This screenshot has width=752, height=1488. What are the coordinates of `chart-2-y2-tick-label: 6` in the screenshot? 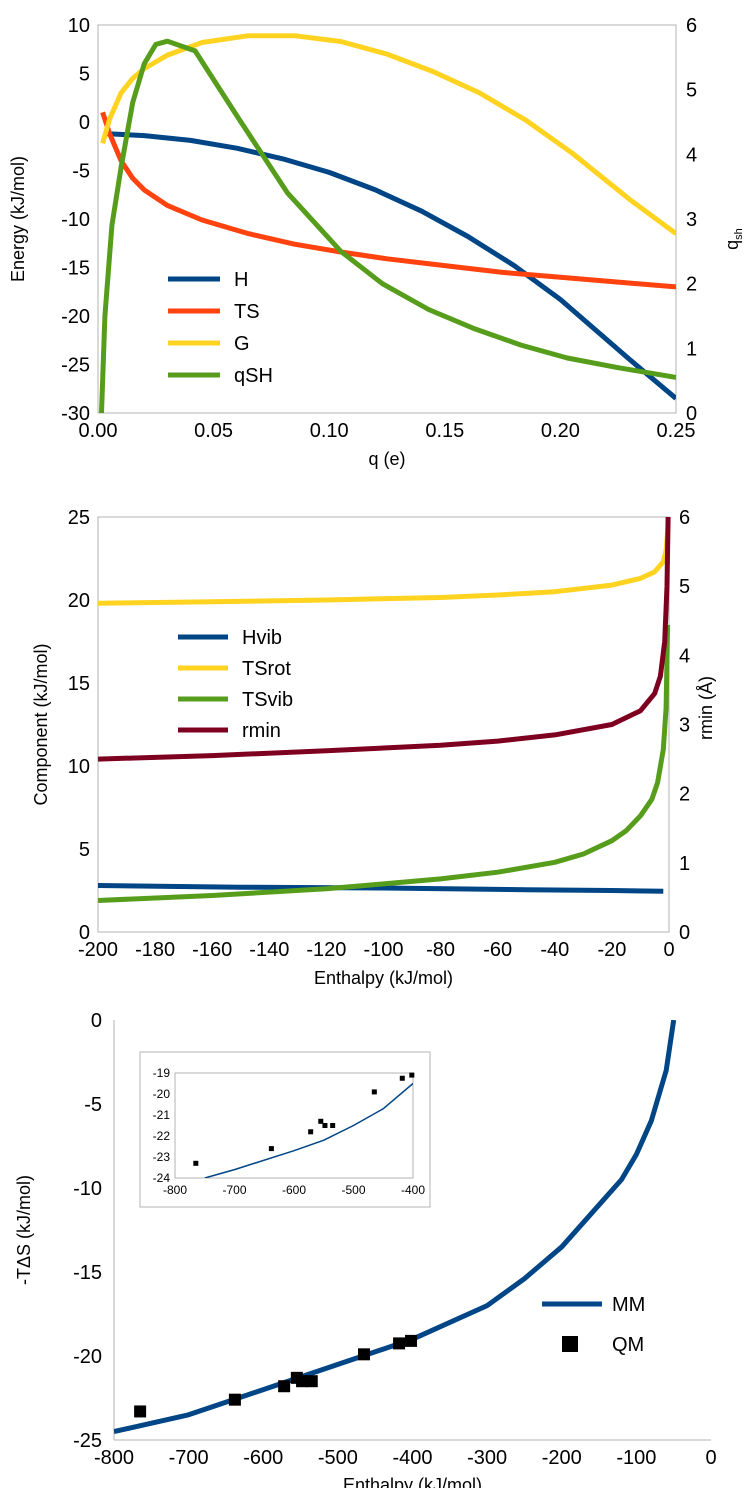 It's located at (684, 518).